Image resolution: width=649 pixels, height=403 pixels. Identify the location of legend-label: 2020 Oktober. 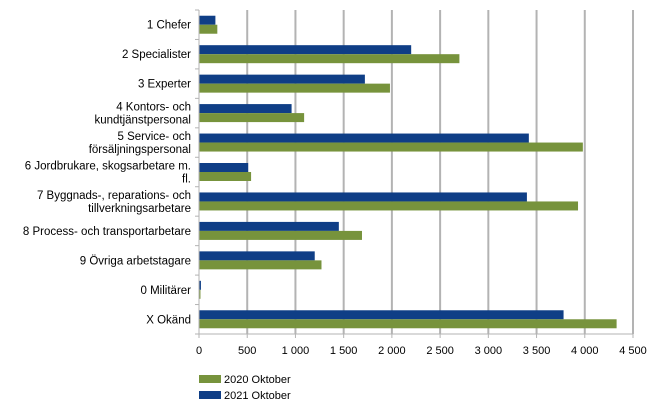
(257, 380).